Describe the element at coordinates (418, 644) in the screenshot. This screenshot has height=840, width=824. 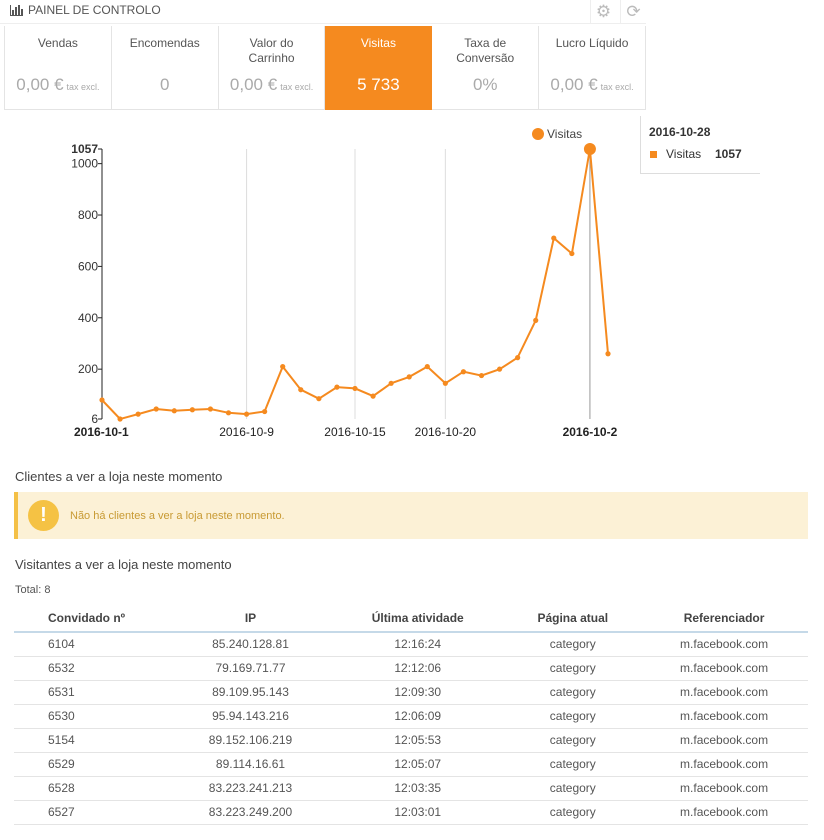
I see `last-activity-cell: 12:16:24` at that location.